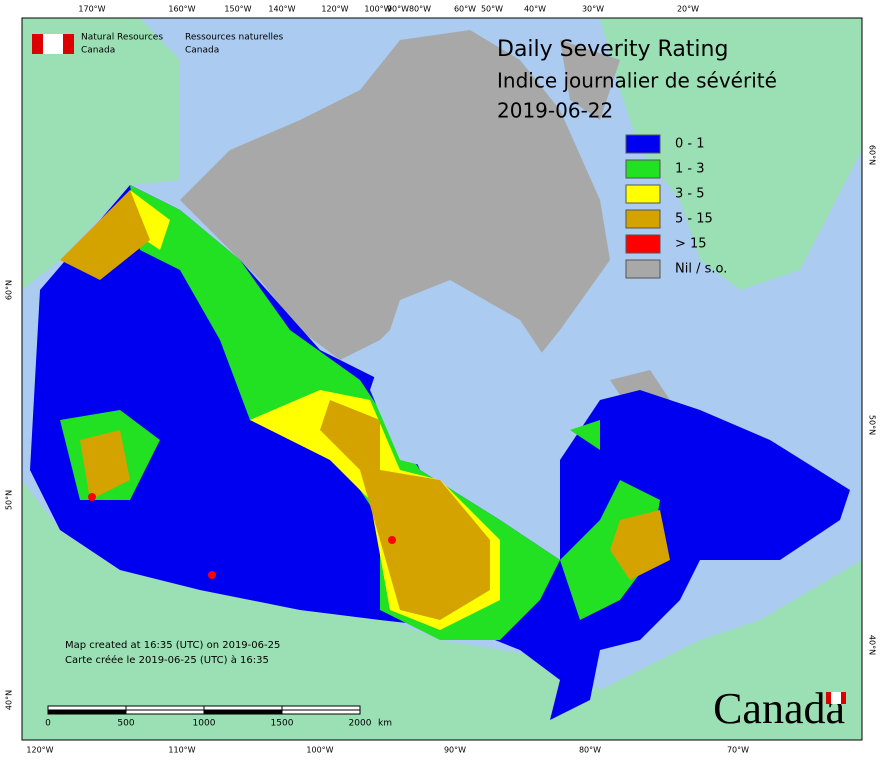  I want to click on wordmark: Canada, so click(779, 708).